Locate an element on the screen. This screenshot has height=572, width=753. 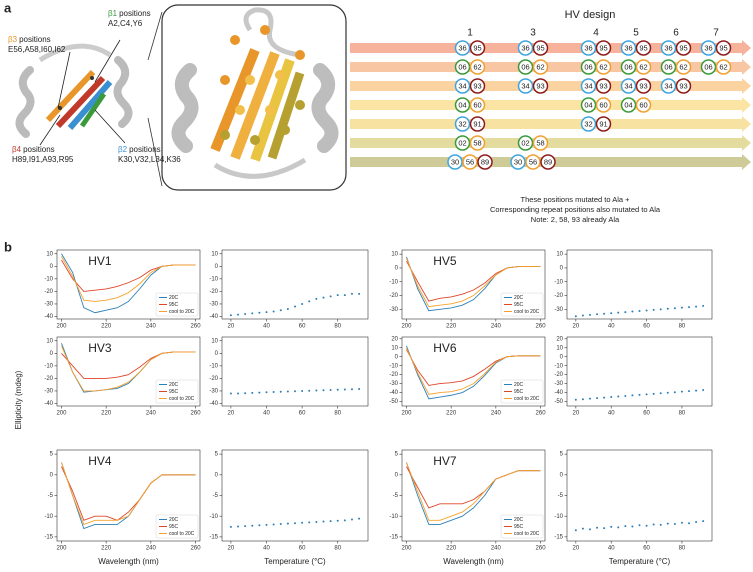
position-label: 58 is located at coordinates (477, 142).